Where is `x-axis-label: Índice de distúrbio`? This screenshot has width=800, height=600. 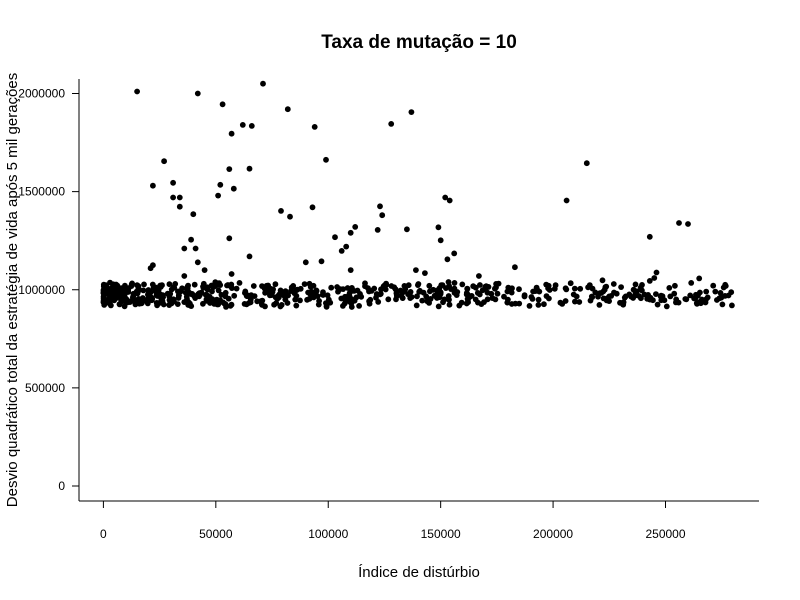
x-axis-label: Índice de distúrbio is located at coordinates (419, 572).